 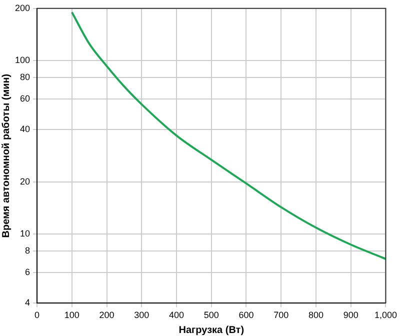 I want to click on y-tick-label: 20, so click(x=25, y=181).